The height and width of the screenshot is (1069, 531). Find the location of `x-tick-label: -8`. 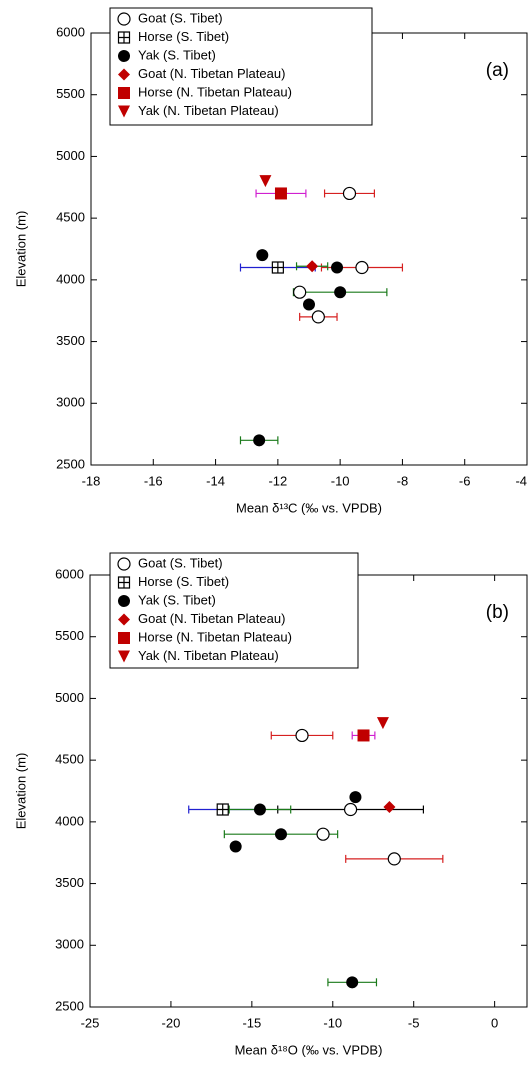

x-tick-label: -8 is located at coordinates (403, 480).